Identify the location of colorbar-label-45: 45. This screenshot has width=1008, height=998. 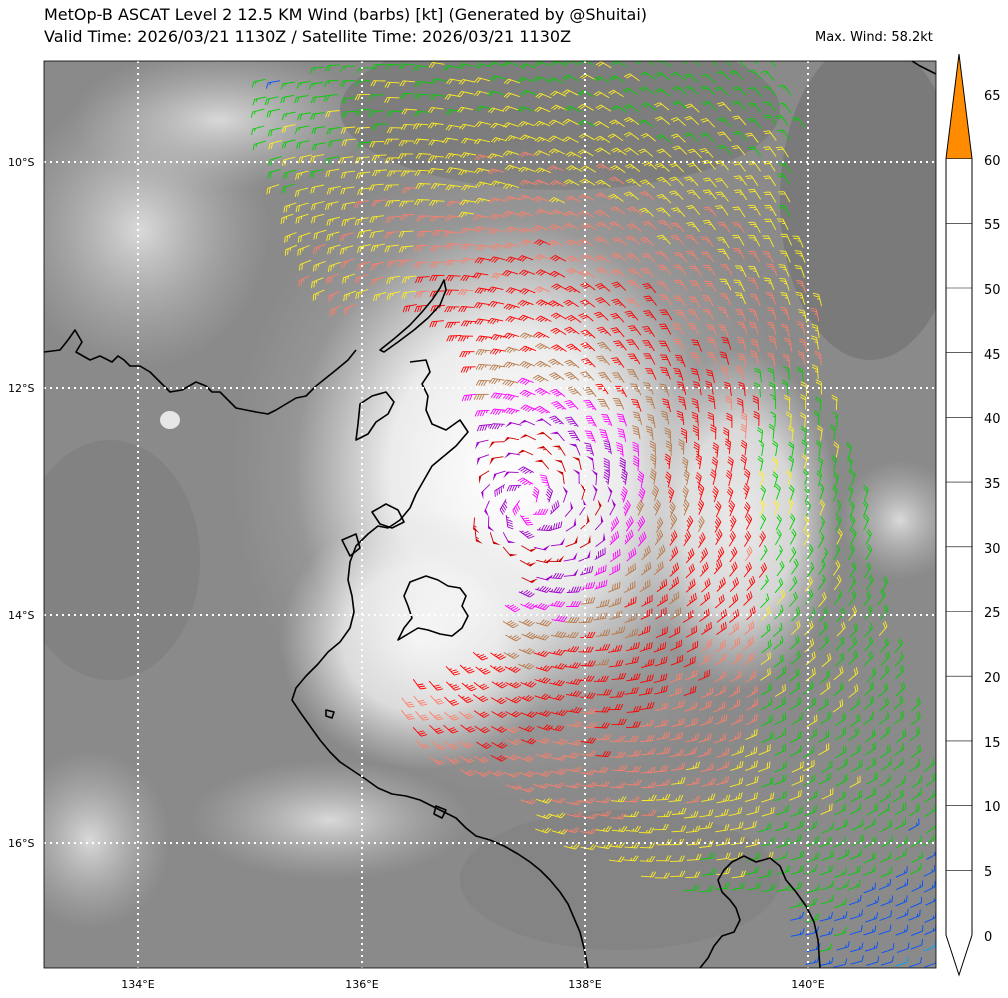
(992, 355).